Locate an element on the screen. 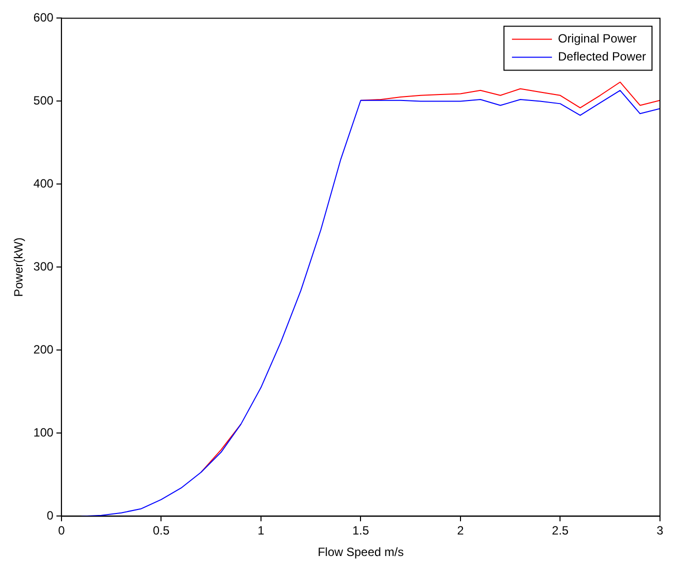  y-tick-label: 300 is located at coordinates (43, 267).